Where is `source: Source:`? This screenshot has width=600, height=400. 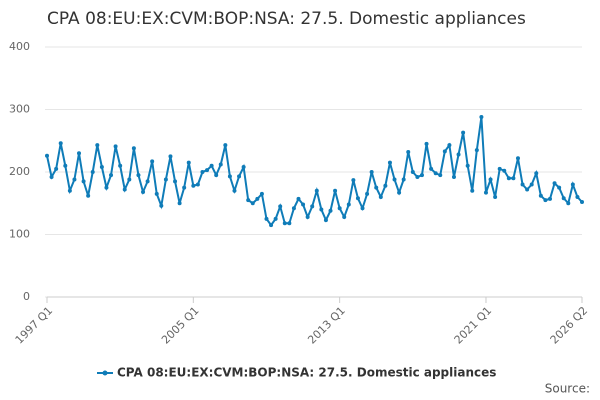
source: Source: is located at coordinates (567, 389).